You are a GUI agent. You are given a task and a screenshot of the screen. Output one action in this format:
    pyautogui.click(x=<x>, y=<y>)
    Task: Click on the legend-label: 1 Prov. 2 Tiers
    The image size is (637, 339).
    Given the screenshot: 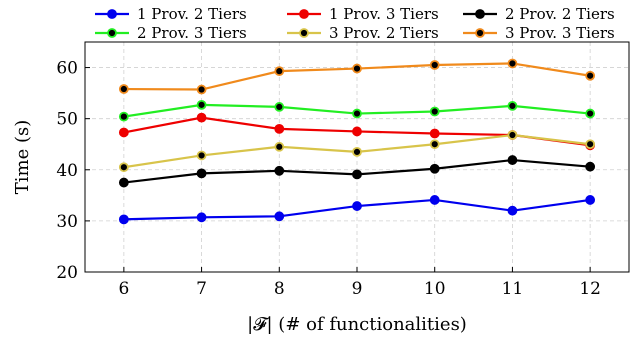 What is the action you would take?
    pyautogui.click(x=192, y=14)
    